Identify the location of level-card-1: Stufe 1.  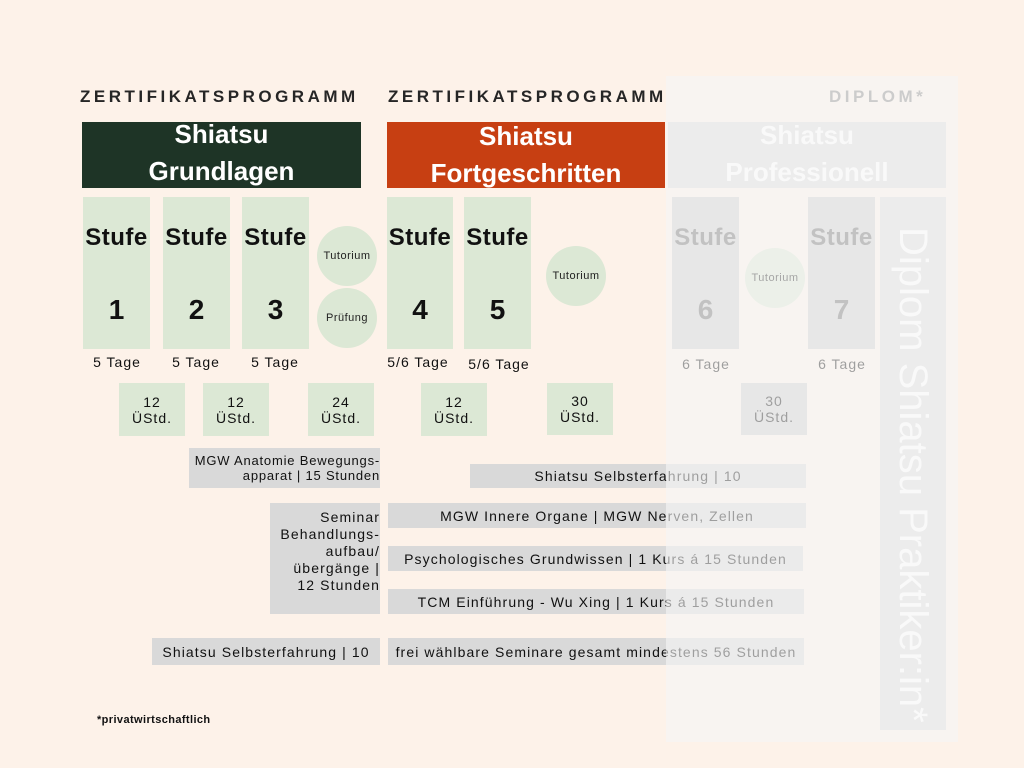
(116, 273).